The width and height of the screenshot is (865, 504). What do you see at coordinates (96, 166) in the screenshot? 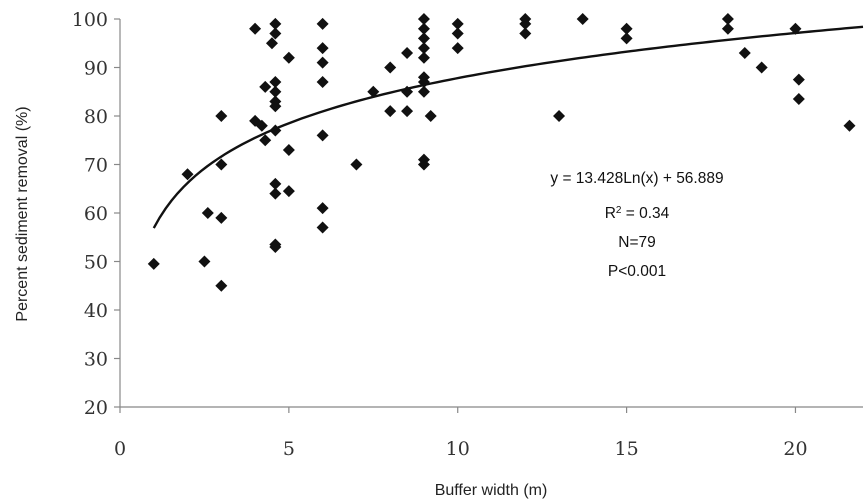
I see `y-tick-label: 70` at bounding box center [96, 166].